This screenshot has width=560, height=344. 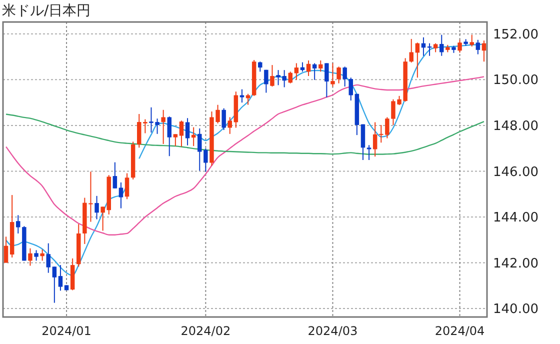 I want to click on y-tick-label: 144.00, so click(x=515, y=218).